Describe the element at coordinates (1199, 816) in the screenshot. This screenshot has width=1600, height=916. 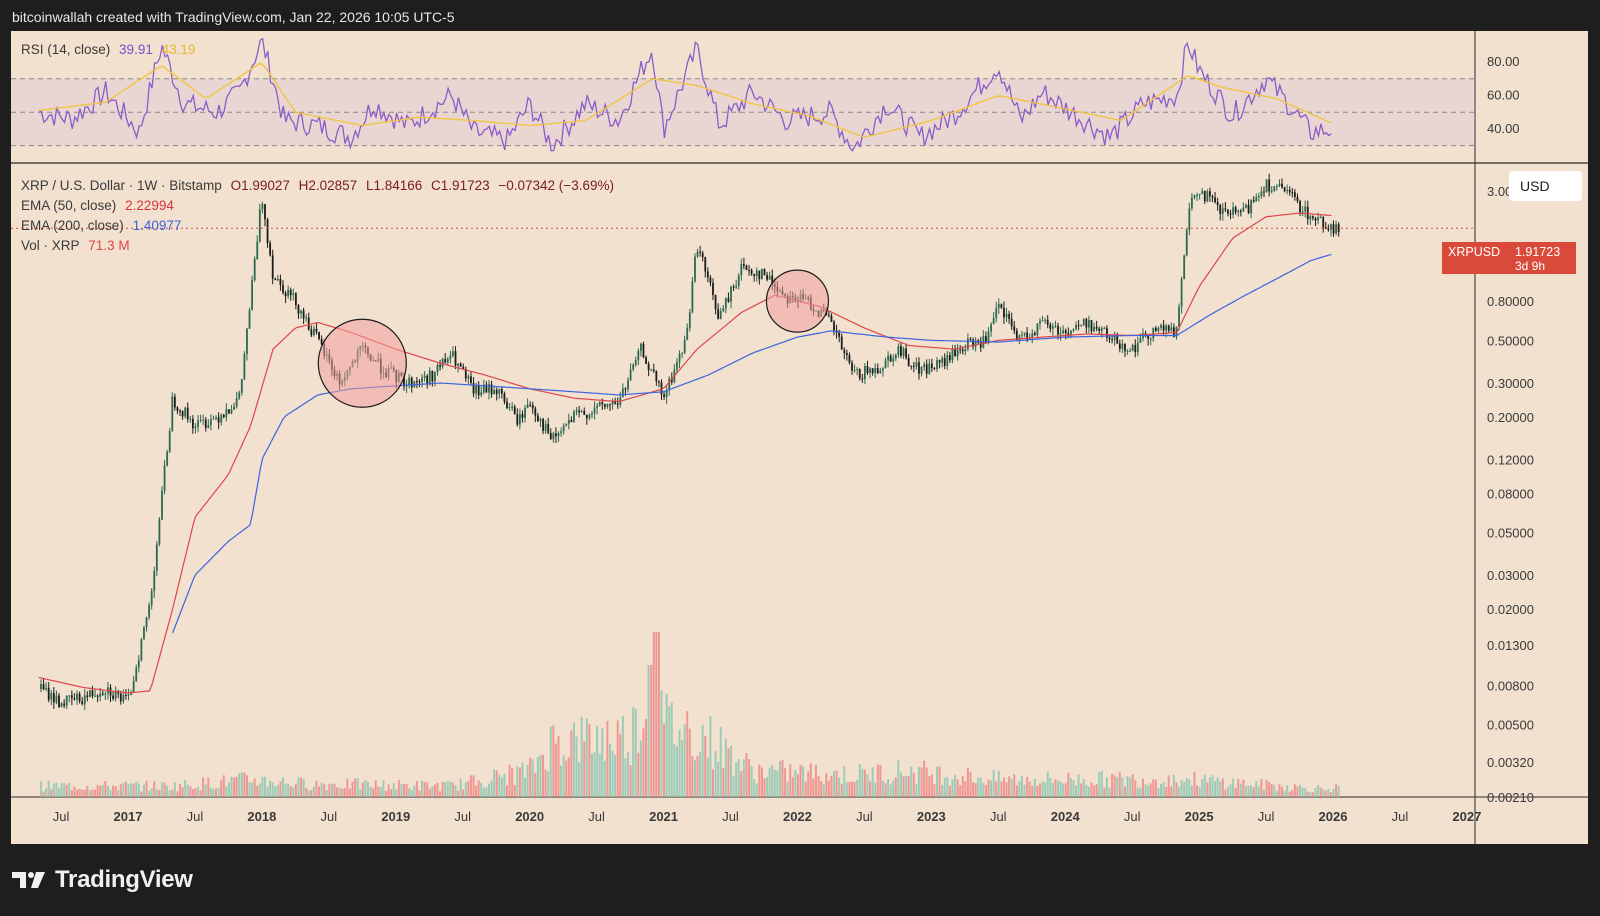
I see `time-tick-label: 2025` at that location.